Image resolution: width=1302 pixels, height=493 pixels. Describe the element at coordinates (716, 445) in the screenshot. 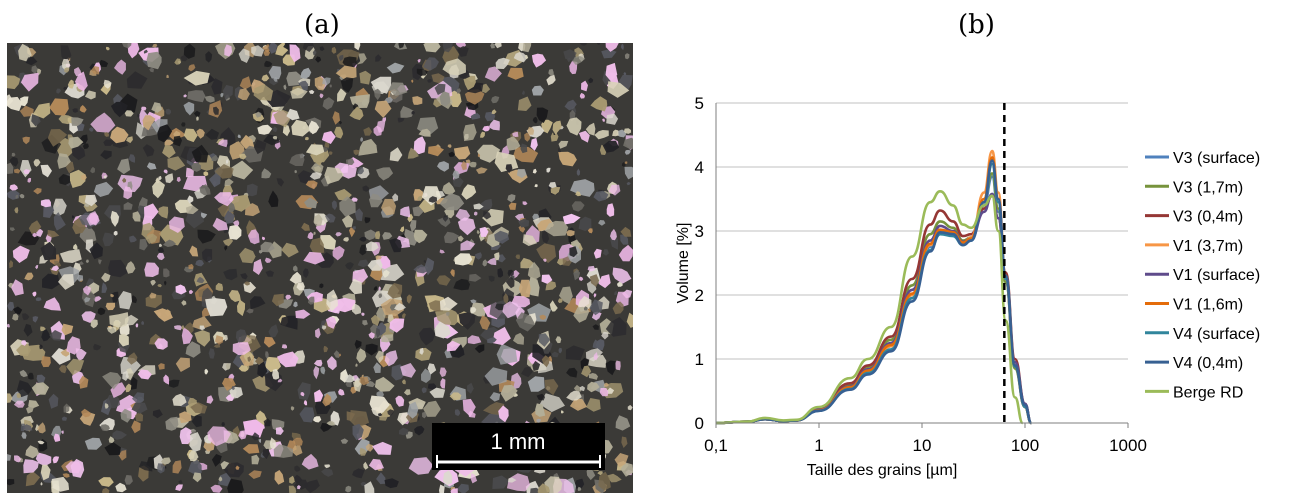

I see `x-tick-label: 0,1` at that location.